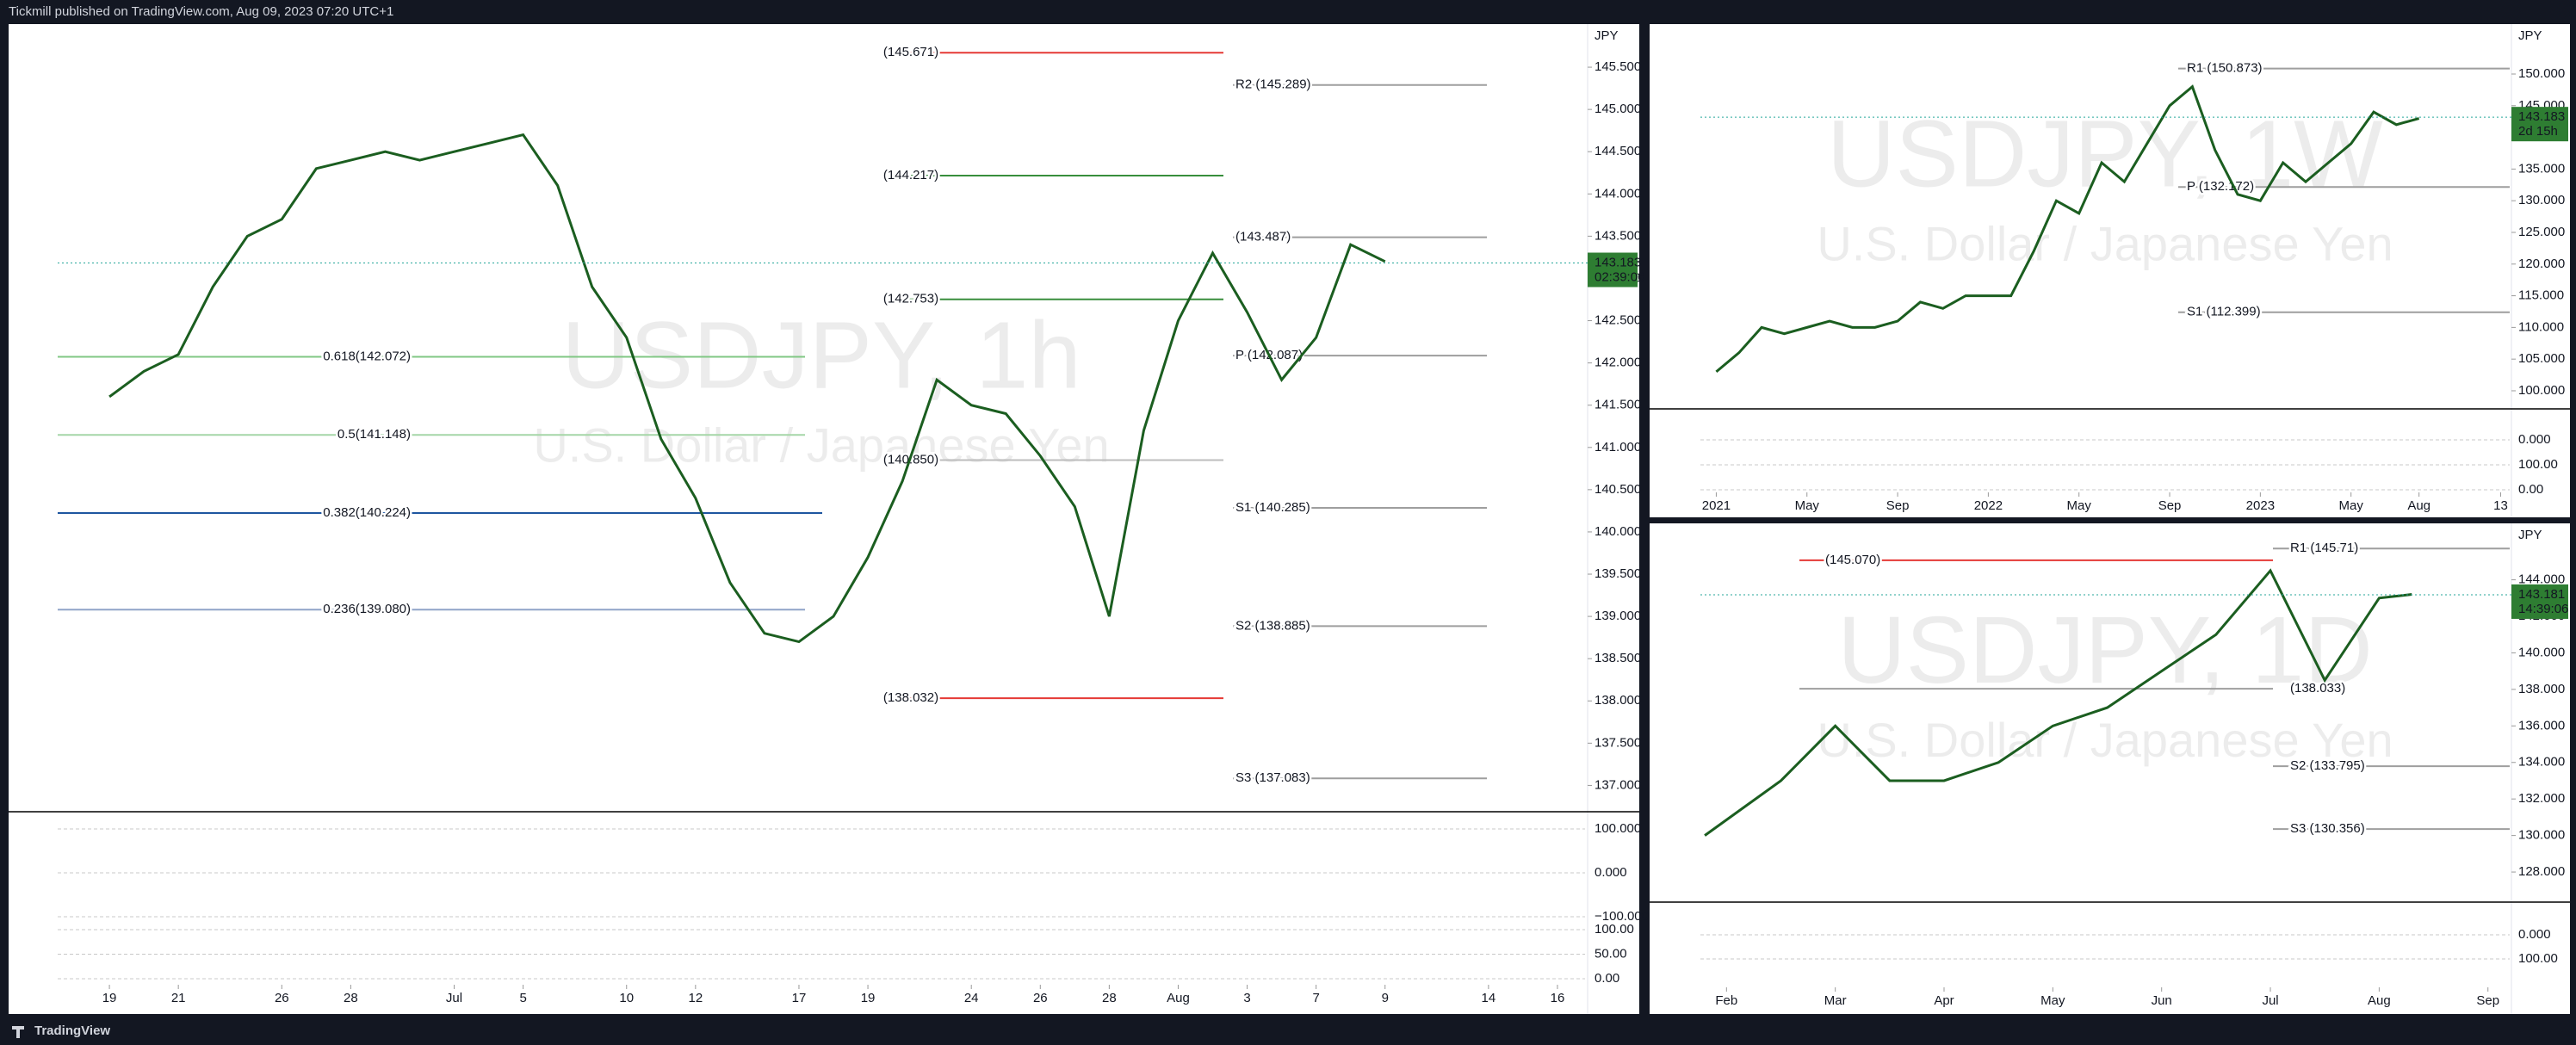 The image size is (2576, 1045). What do you see at coordinates (1716, 506) in the screenshot?
I see `x-tick-label: 2021` at bounding box center [1716, 506].